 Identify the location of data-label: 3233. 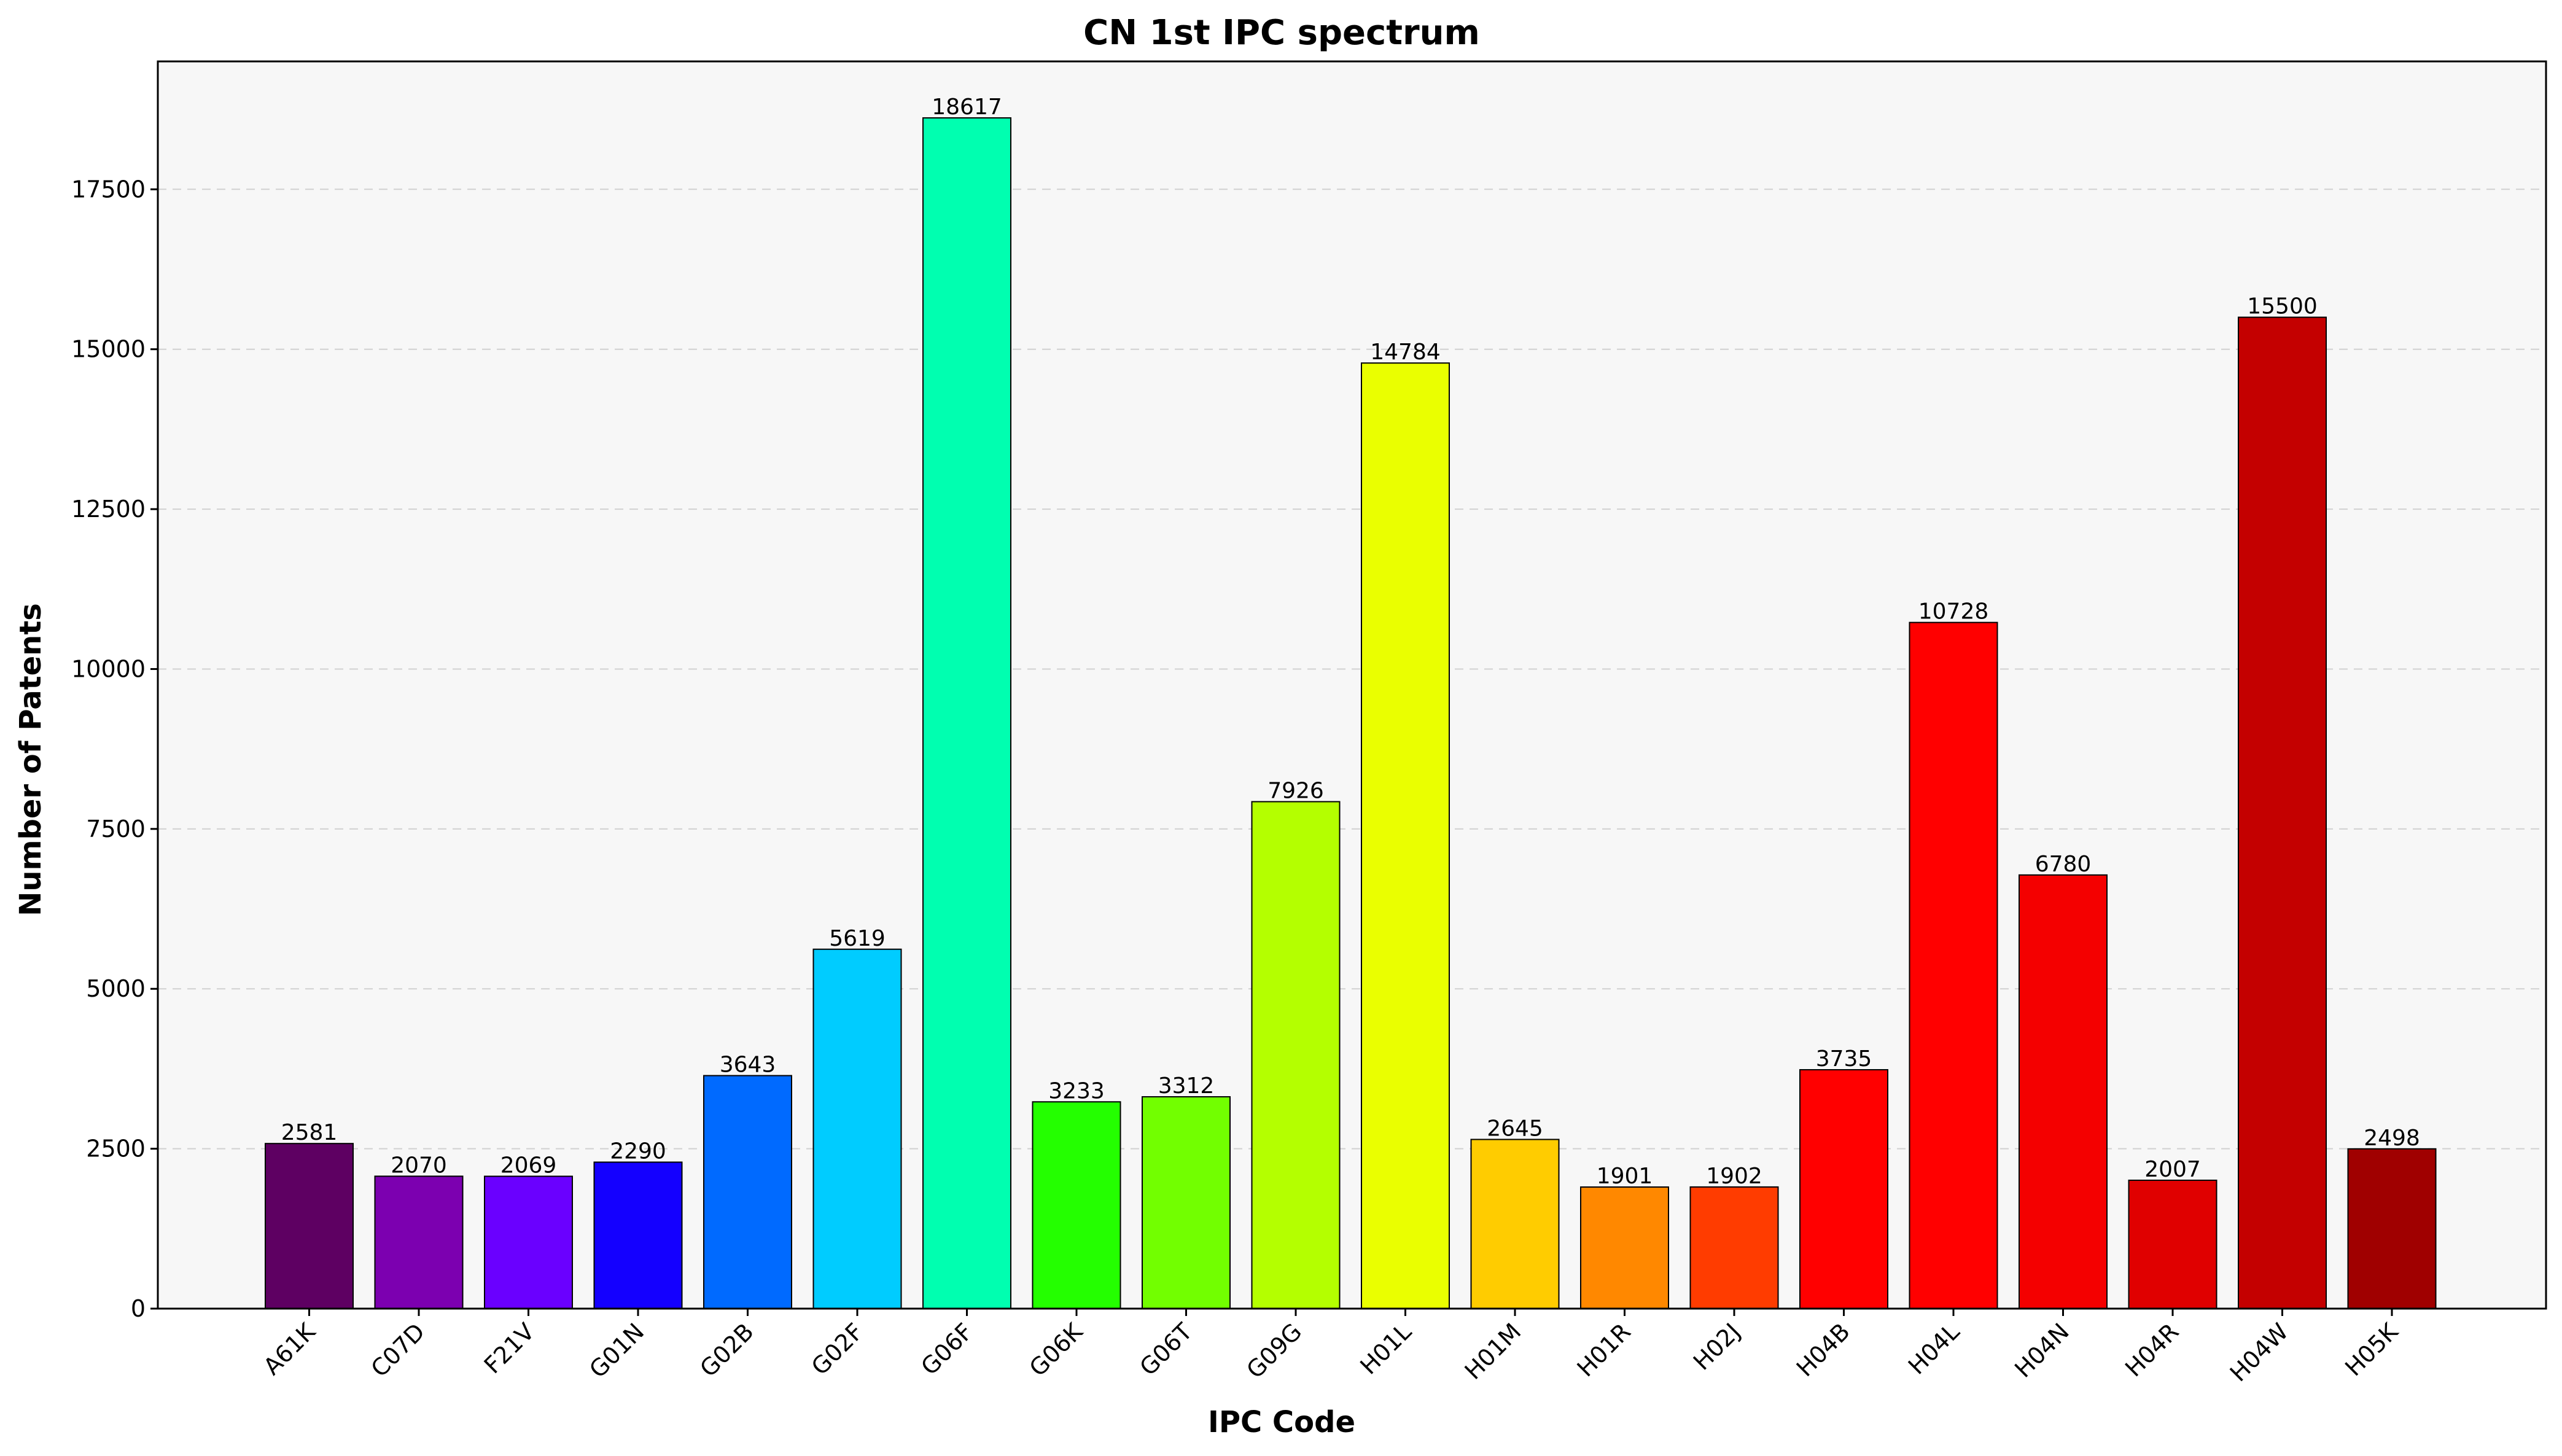
(1076, 1091).